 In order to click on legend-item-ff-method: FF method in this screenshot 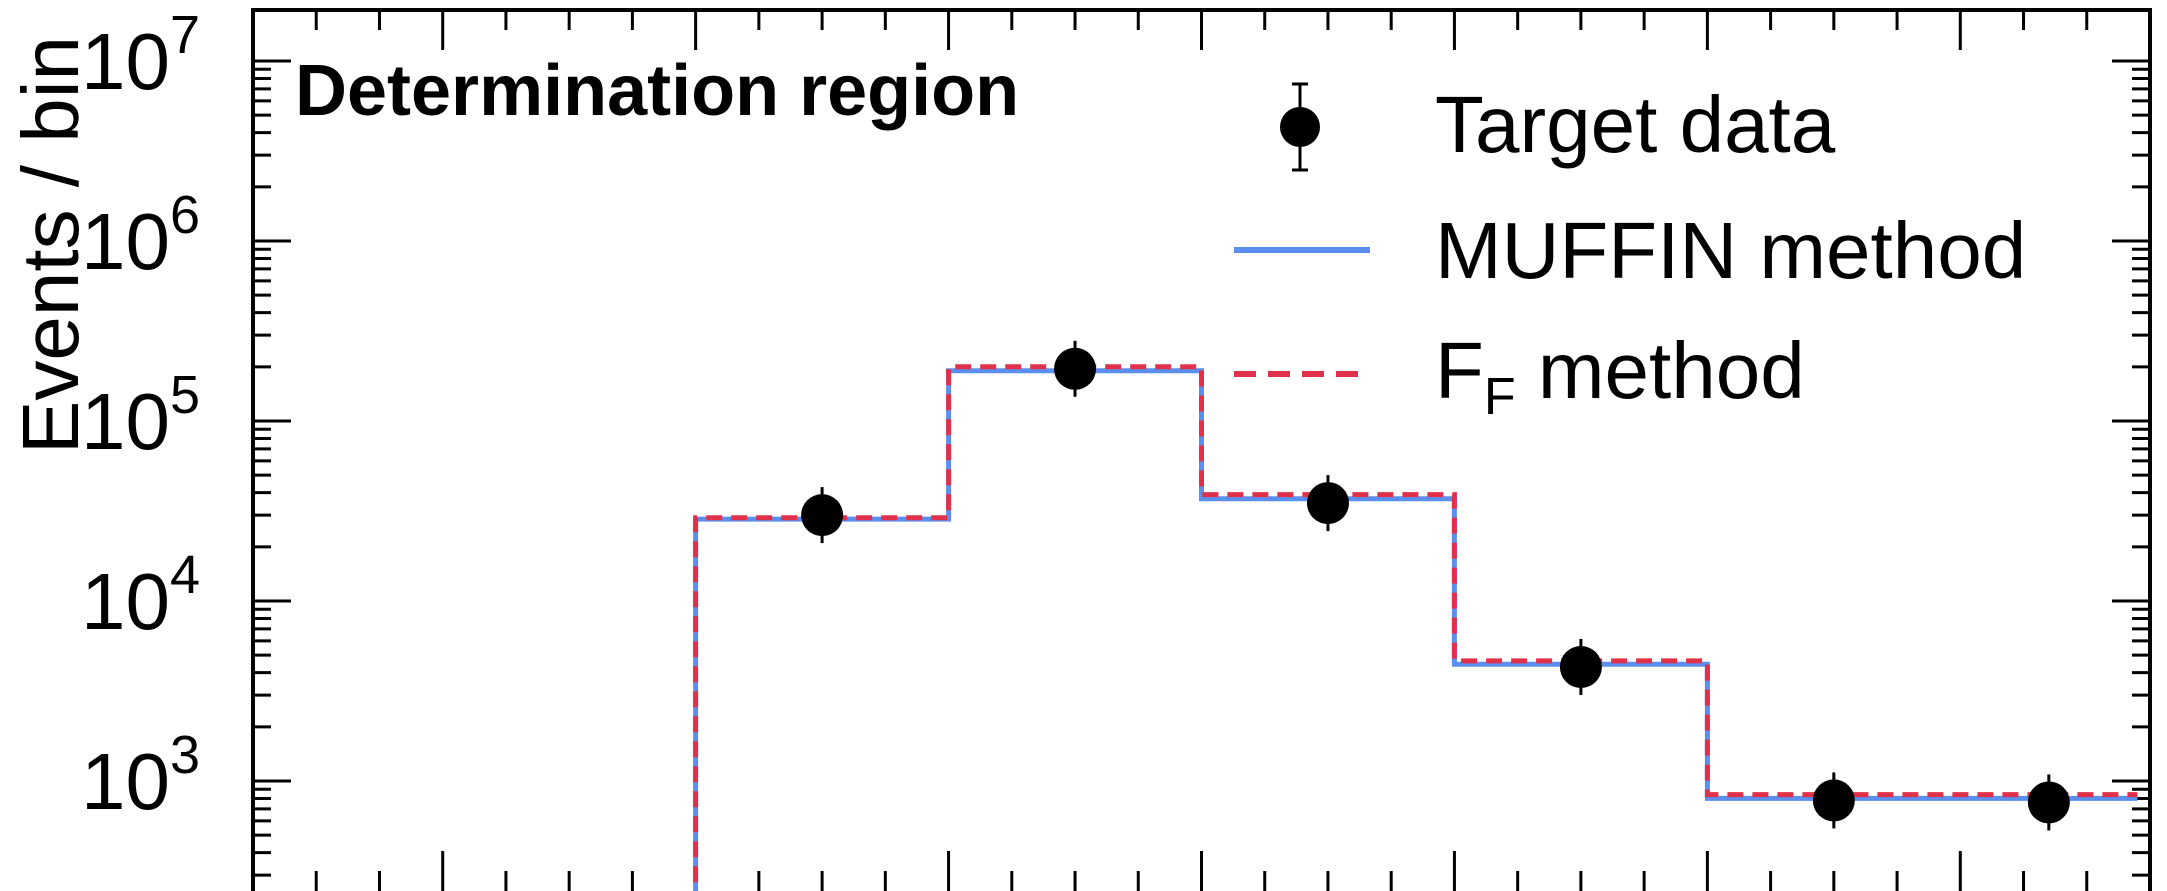, I will do `click(1519, 376)`.